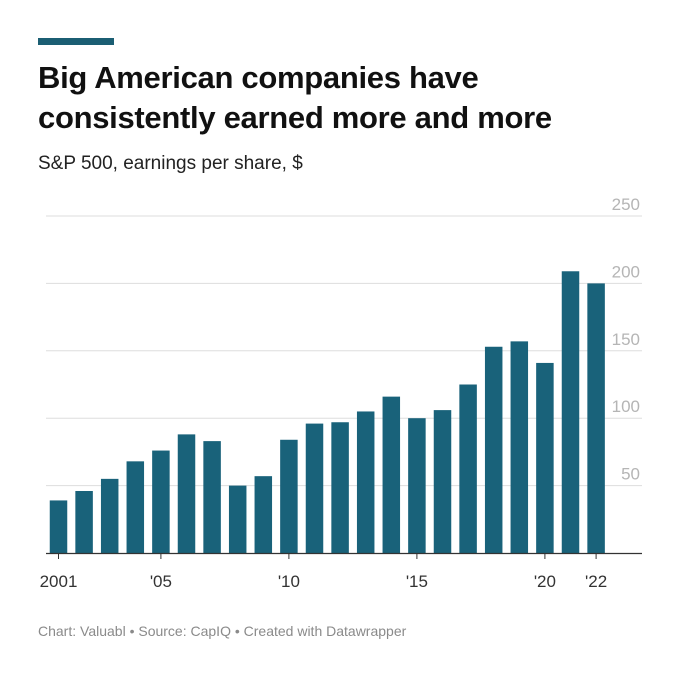  I want to click on bar-2013, so click(365, 482).